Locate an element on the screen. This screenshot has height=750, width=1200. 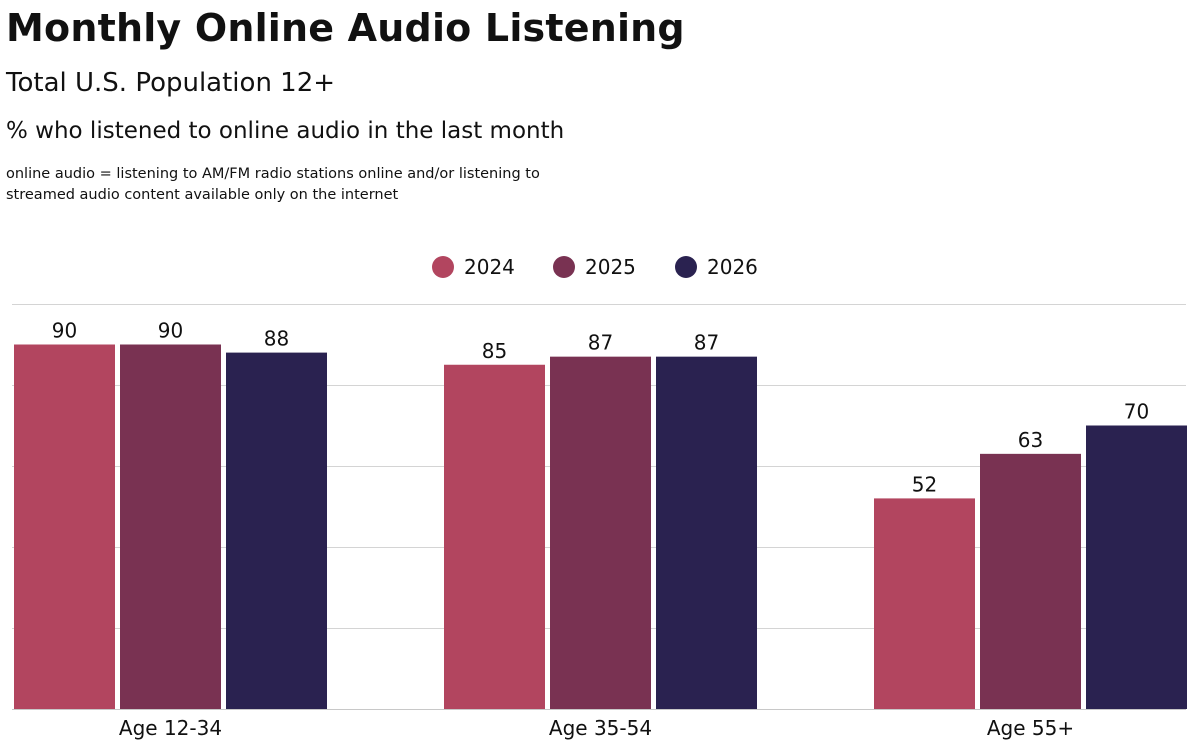
chart-title: Monthly Online Audio Listening is located at coordinates (345, 28).